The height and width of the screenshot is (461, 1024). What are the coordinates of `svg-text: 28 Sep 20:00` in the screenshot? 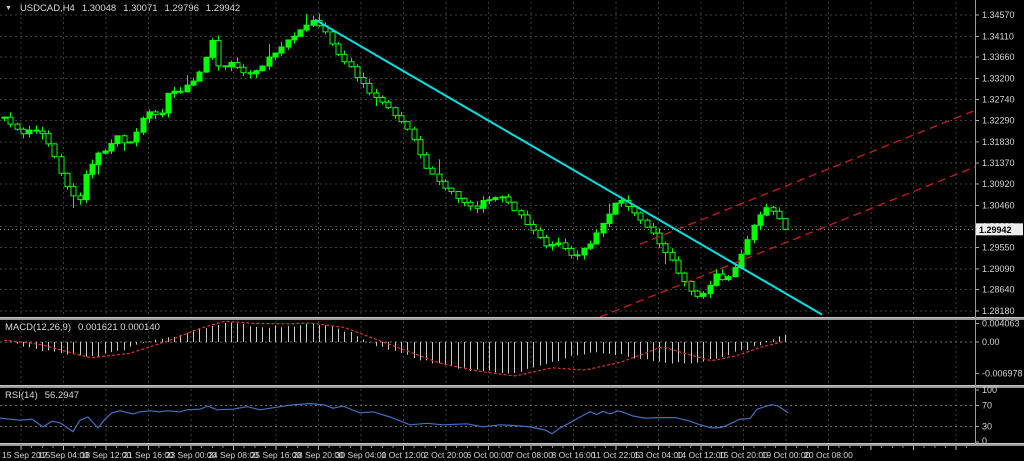 It's located at (318, 455).